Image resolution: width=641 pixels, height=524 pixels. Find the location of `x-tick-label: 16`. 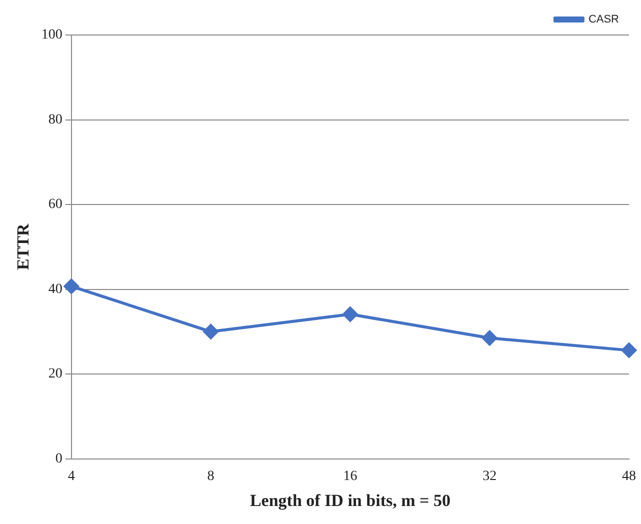

x-tick-label: 16 is located at coordinates (350, 476).